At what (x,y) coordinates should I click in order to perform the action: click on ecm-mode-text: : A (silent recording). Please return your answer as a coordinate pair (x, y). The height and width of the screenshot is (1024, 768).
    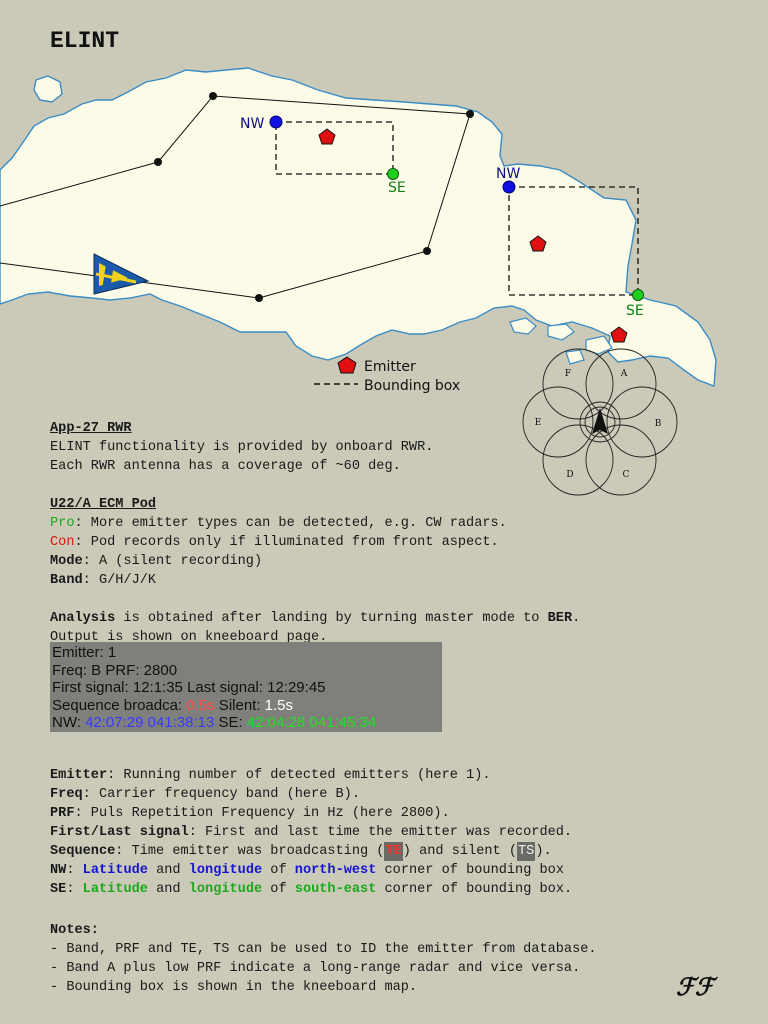
    Looking at the image, I should click on (172, 561).